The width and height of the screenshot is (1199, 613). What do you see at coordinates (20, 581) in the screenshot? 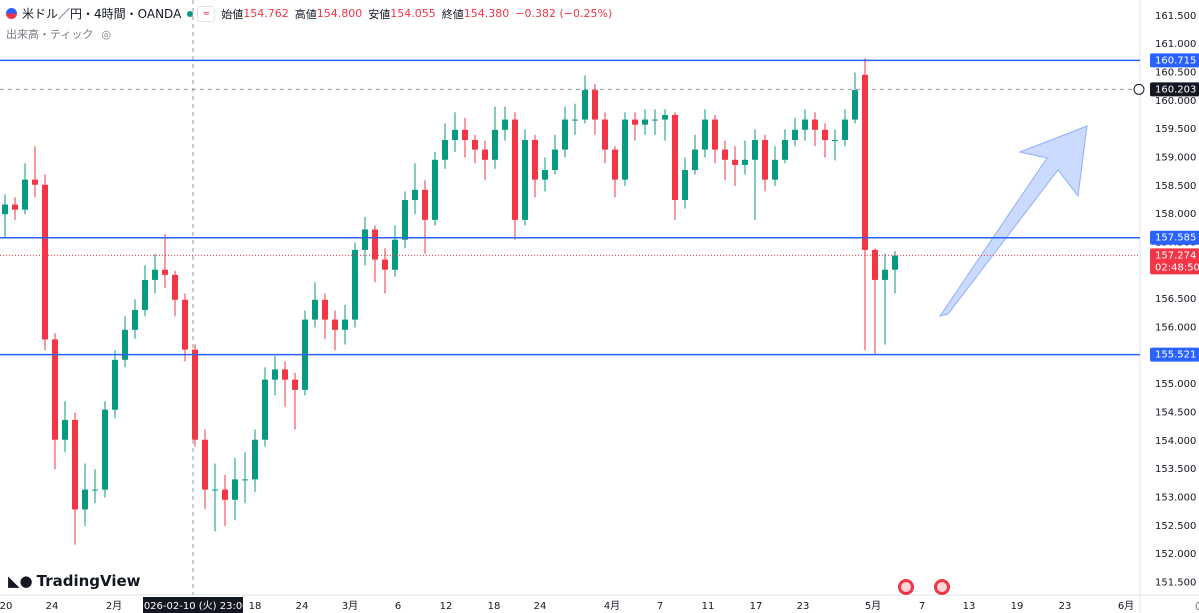
I see `brand-mark: ◣●` at bounding box center [20, 581].